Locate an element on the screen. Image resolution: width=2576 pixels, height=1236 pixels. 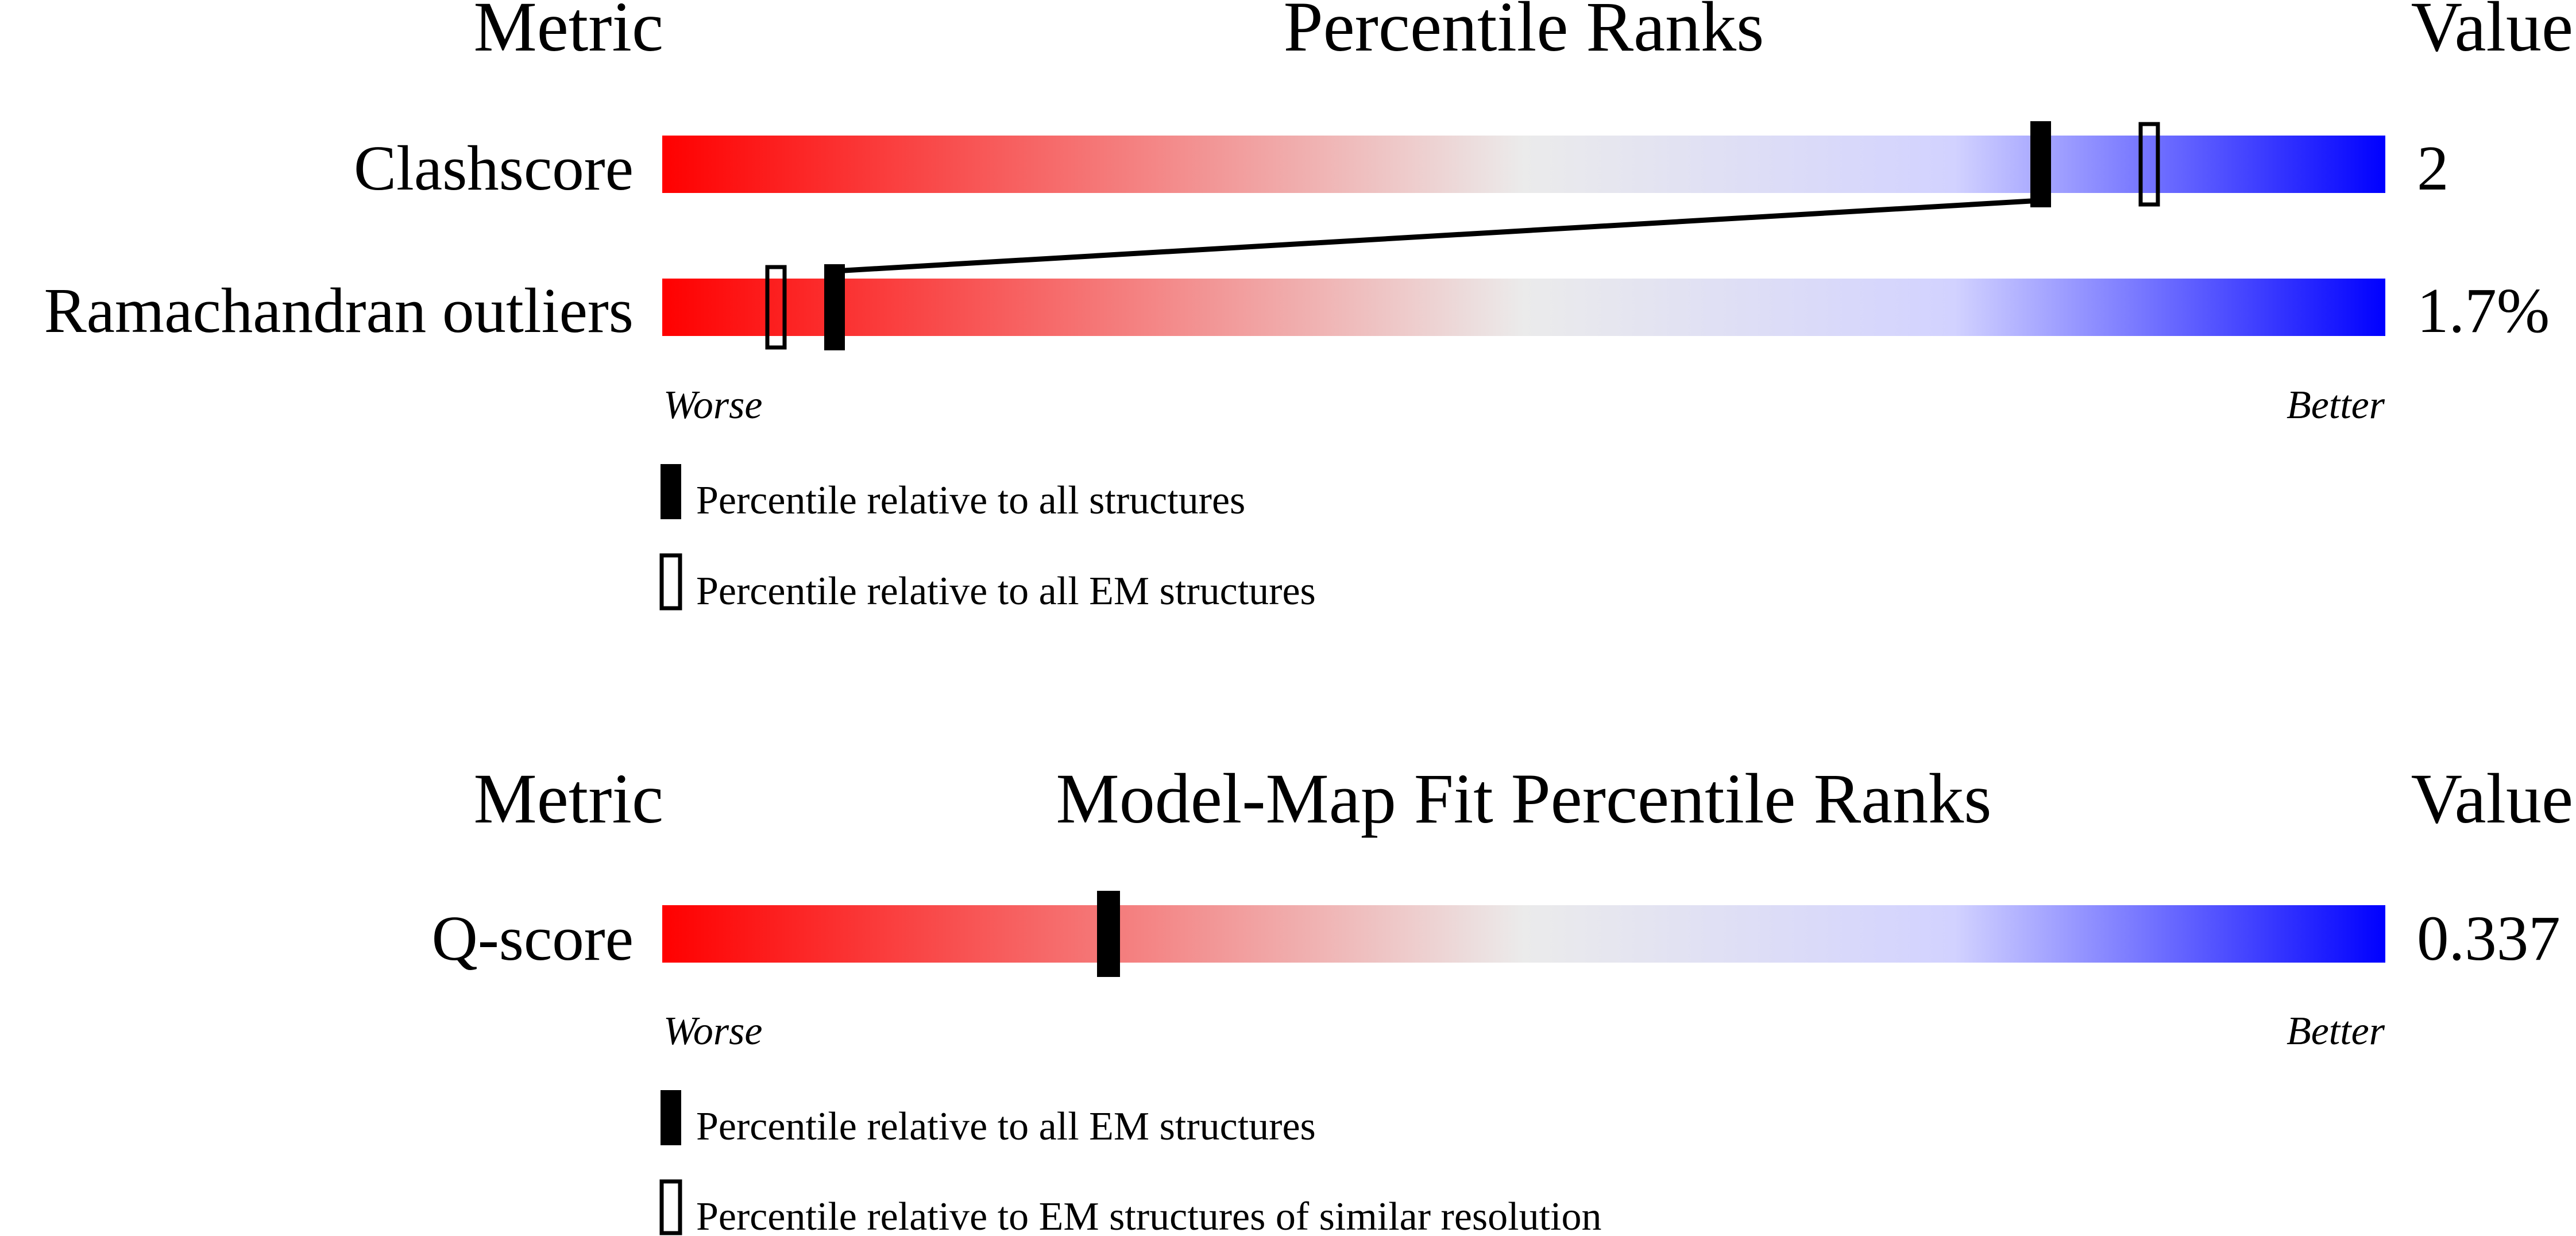
percentile-bar-qscore is located at coordinates (1523, 934).